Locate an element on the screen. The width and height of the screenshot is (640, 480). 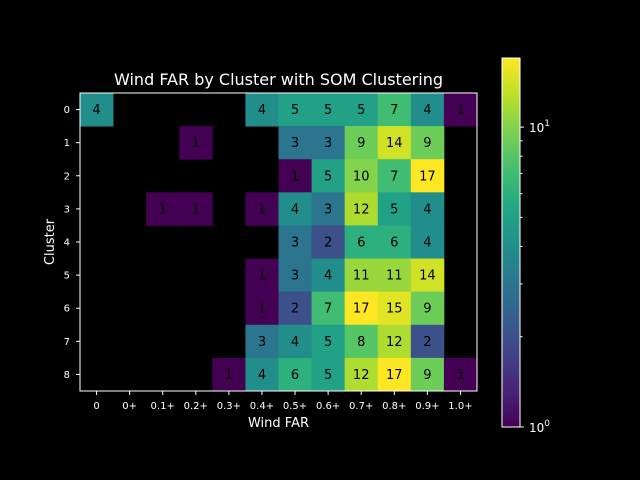
colorbar-tick-label: 10¹ is located at coordinates (539, 127).